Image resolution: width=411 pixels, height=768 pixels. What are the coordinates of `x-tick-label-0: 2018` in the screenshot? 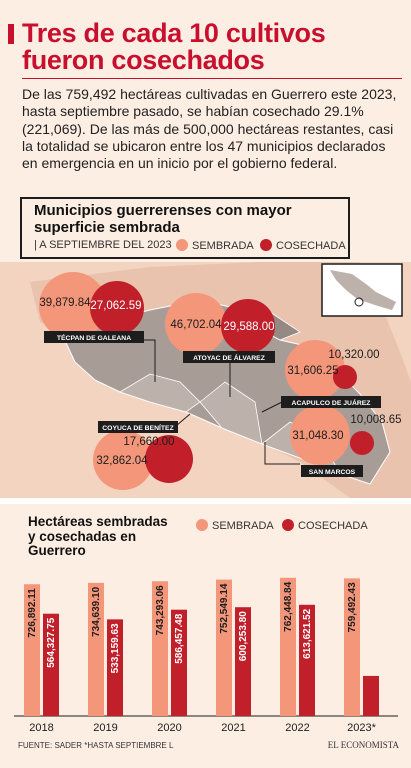 It's located at (41, 728).